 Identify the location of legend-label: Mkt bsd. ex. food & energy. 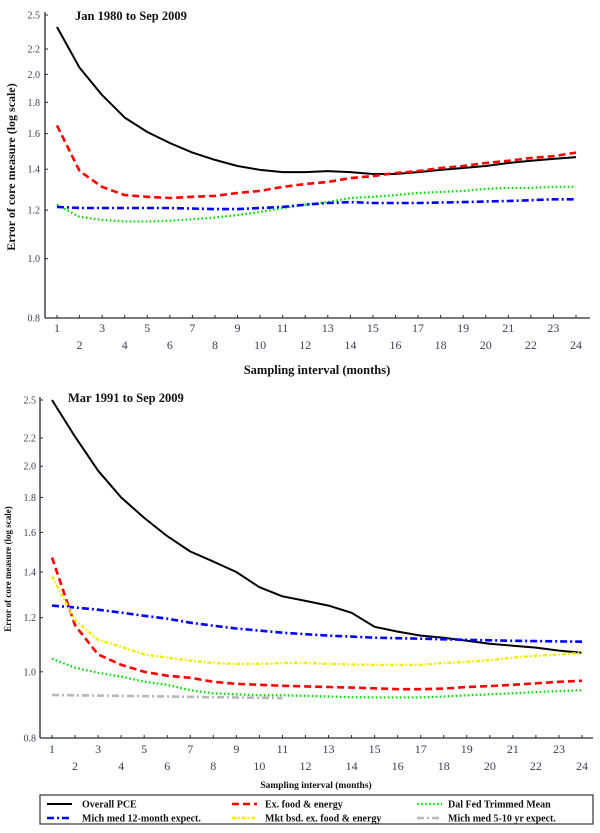
(323, 819).